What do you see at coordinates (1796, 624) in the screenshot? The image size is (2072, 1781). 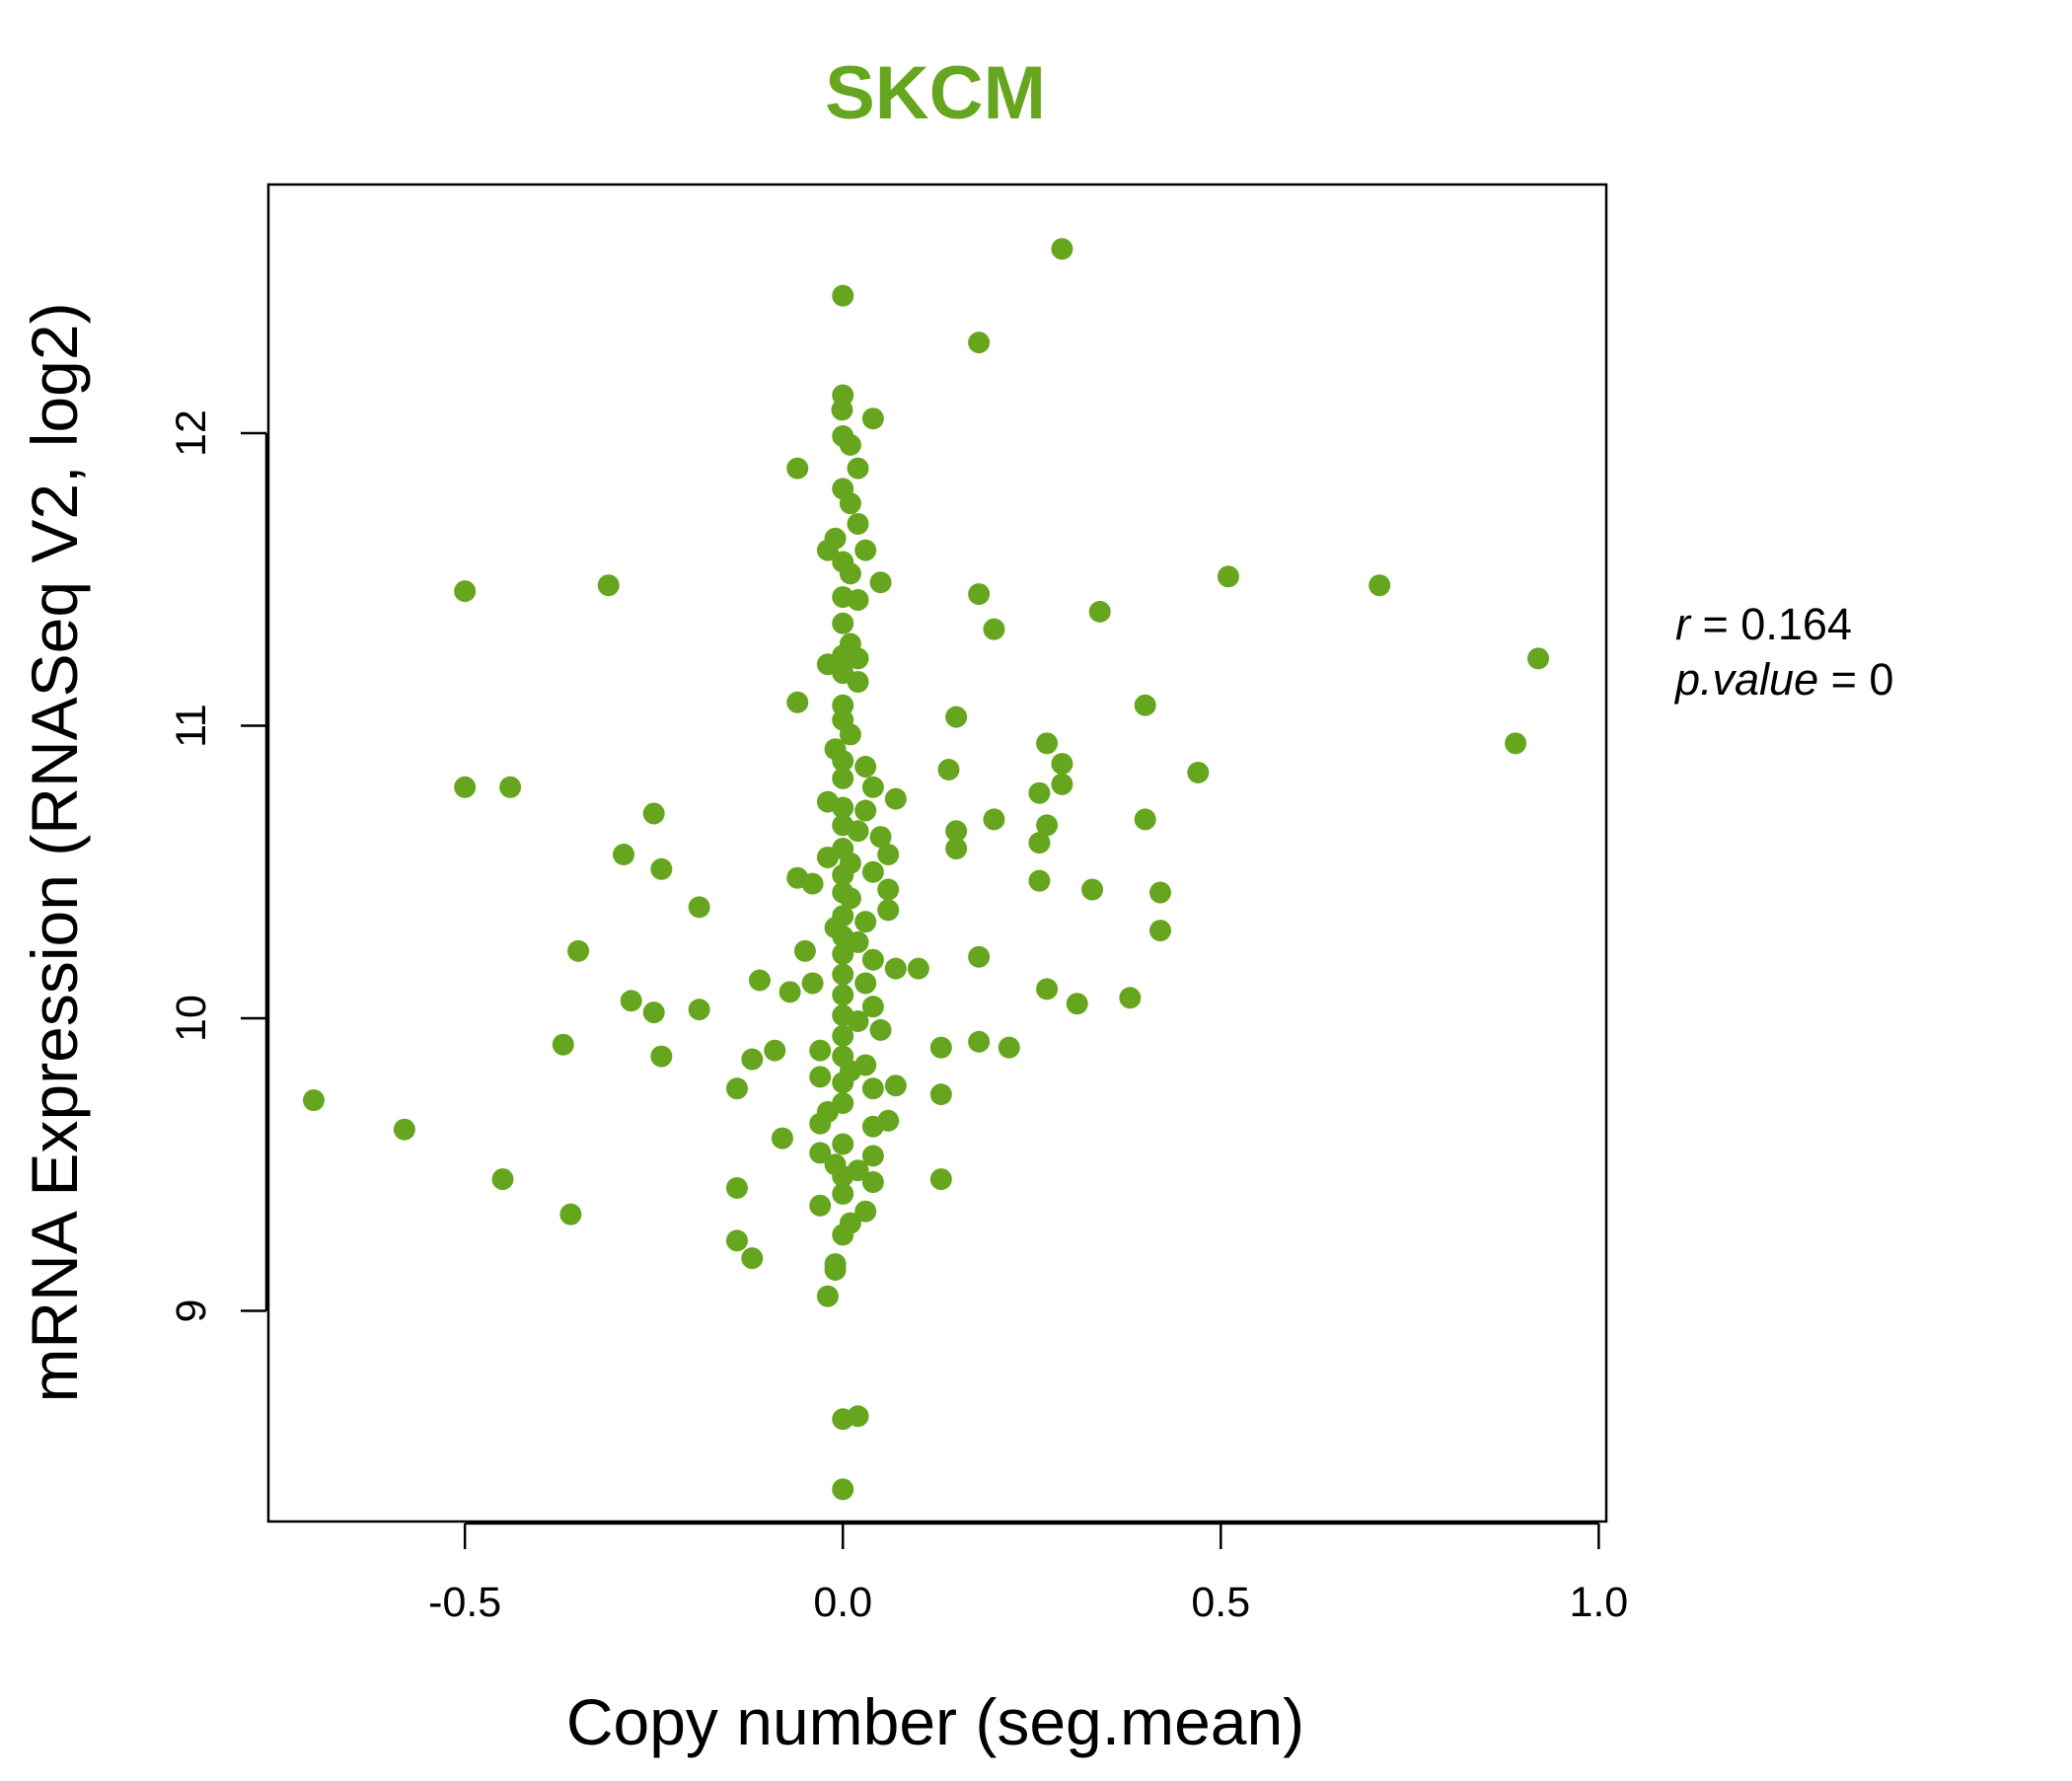 I see `r-value: 0.164` at bounding box center [1796, 624].